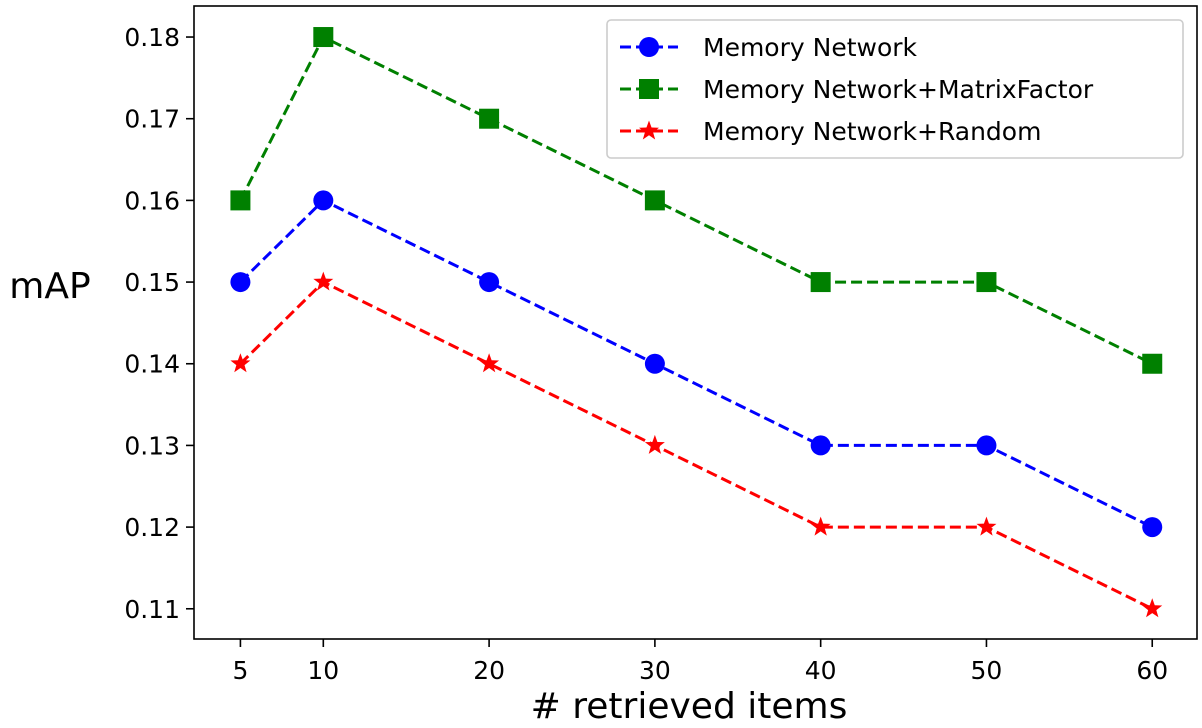 The width and height of the screenshot is (1202, 728). Describe the element at coordinates (152, 200) in the screenshot. I see `y-tick-label: 0.16` at that location.